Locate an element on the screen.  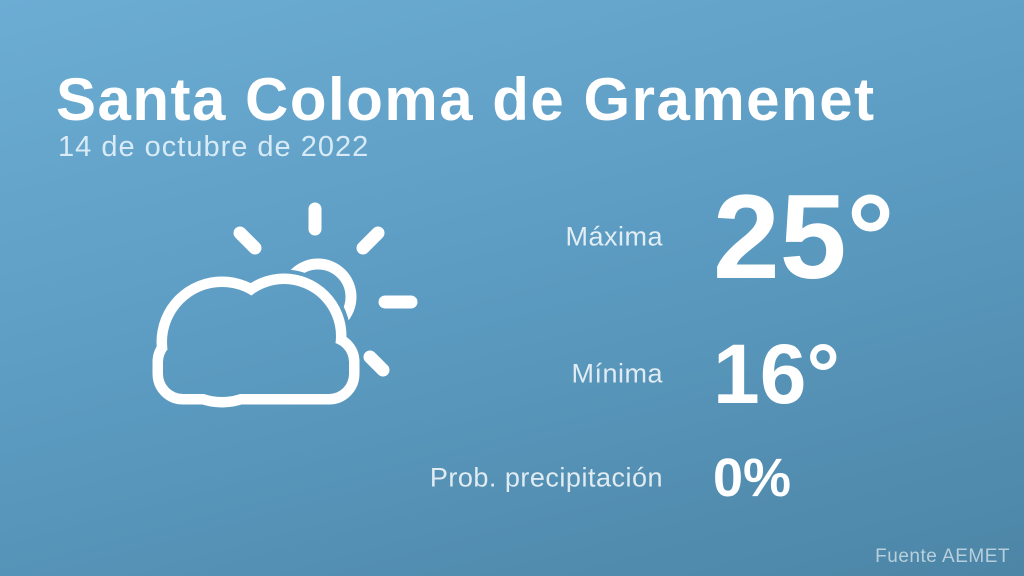
page-title: Santa Coloma de Gramenet is located at coordinates (466, 99).